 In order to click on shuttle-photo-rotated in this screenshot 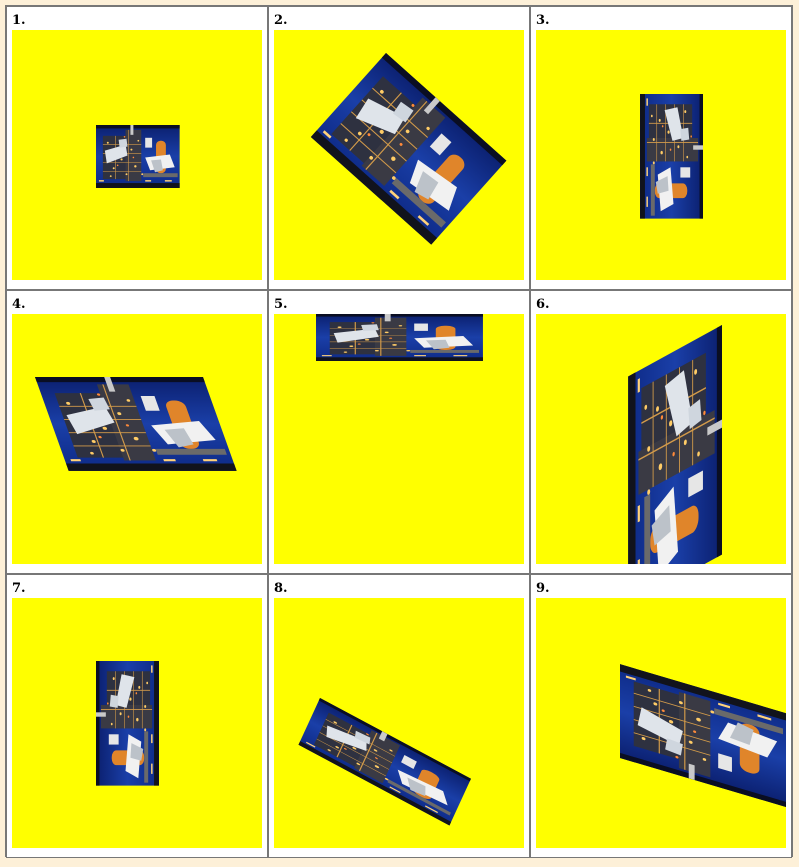, I will do `click(408, 149)`.